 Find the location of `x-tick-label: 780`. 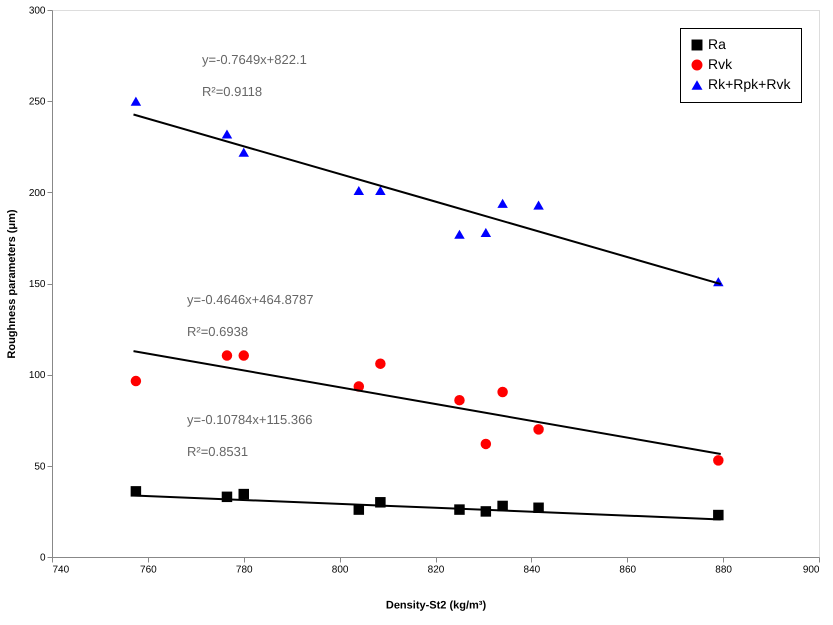

x-tick-label: 780 is located at coordinates (245, 570).